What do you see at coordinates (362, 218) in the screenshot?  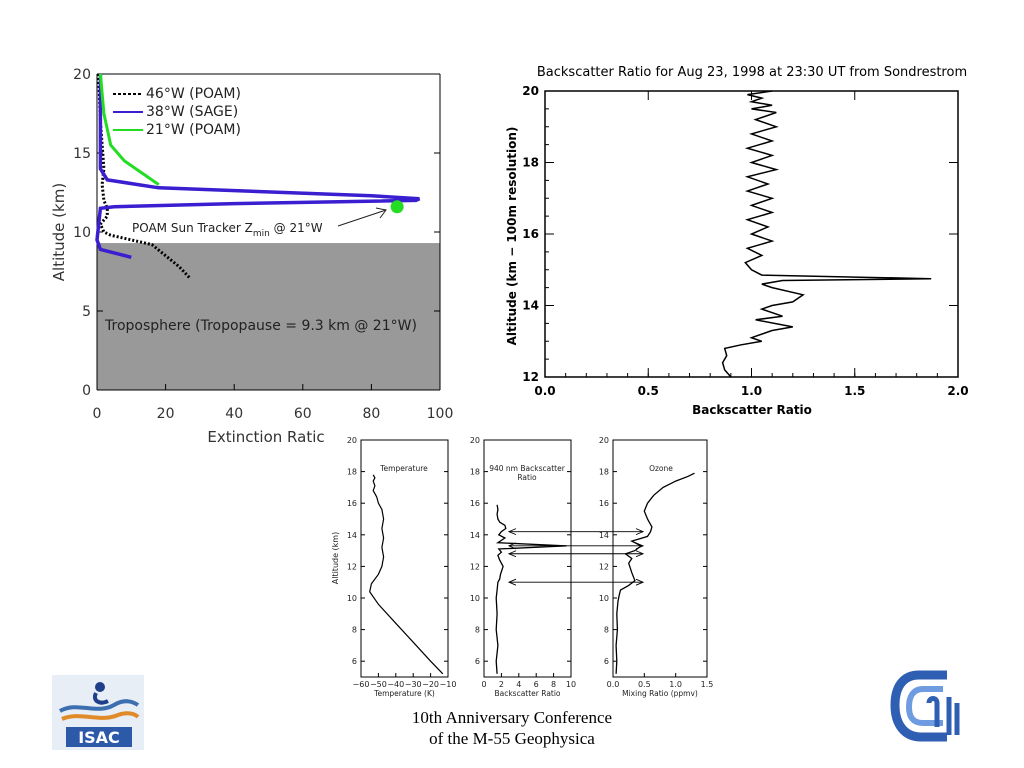 I see `annotation-arrow` at bounding box center [362, 218].